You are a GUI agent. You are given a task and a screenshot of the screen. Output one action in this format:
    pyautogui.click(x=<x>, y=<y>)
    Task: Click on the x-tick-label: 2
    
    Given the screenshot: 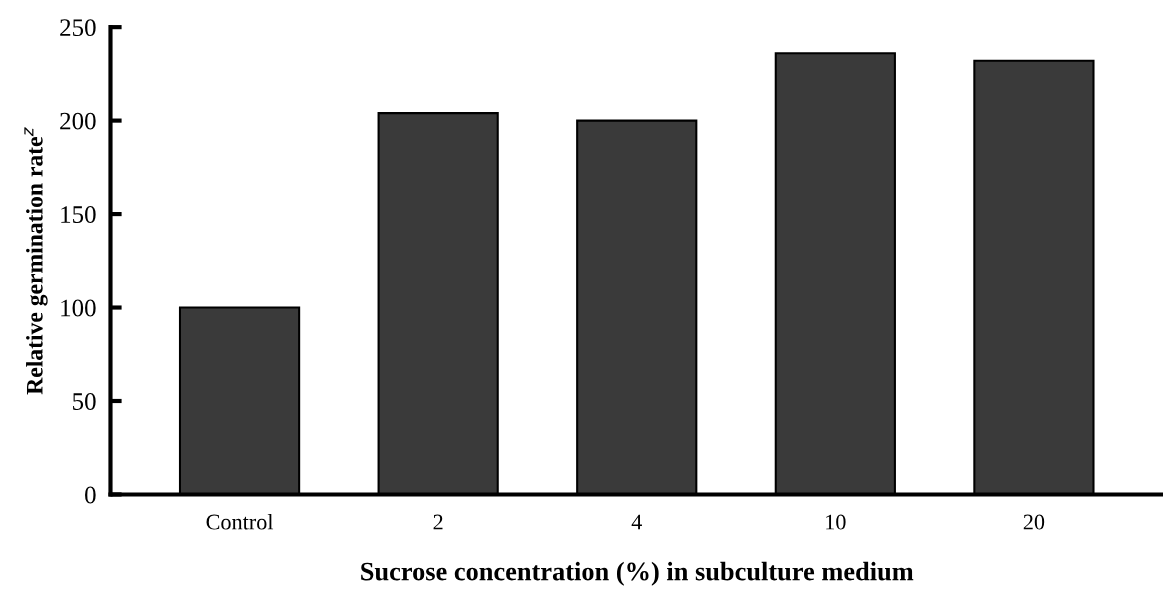 What is the action you would take?
    pyautogui.click(x=438, y=522)
    